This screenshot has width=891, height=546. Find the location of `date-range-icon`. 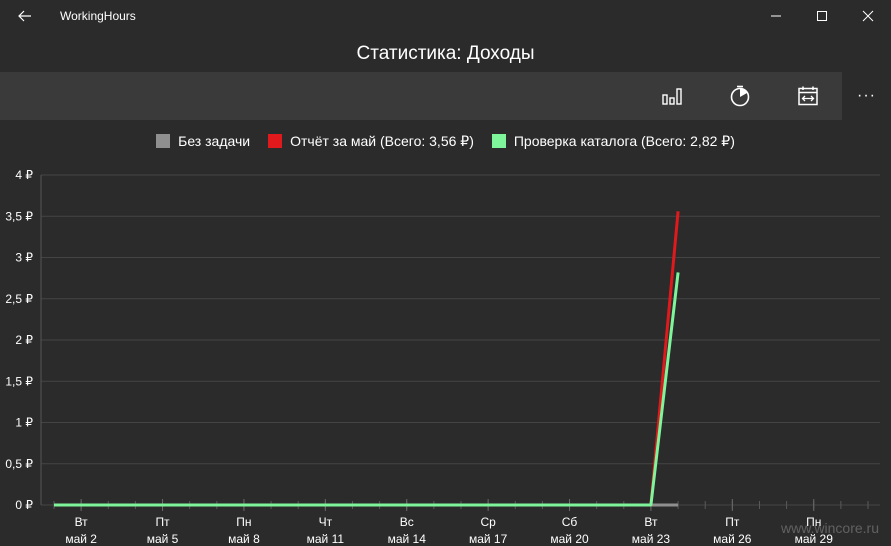

date-range-icon is located at coordinates (808, 96).